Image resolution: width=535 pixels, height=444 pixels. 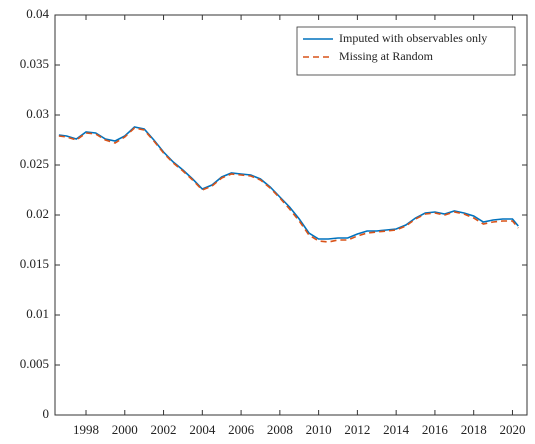 I want to click on y-tick-label: 0.015, so click(x=34, y=263).